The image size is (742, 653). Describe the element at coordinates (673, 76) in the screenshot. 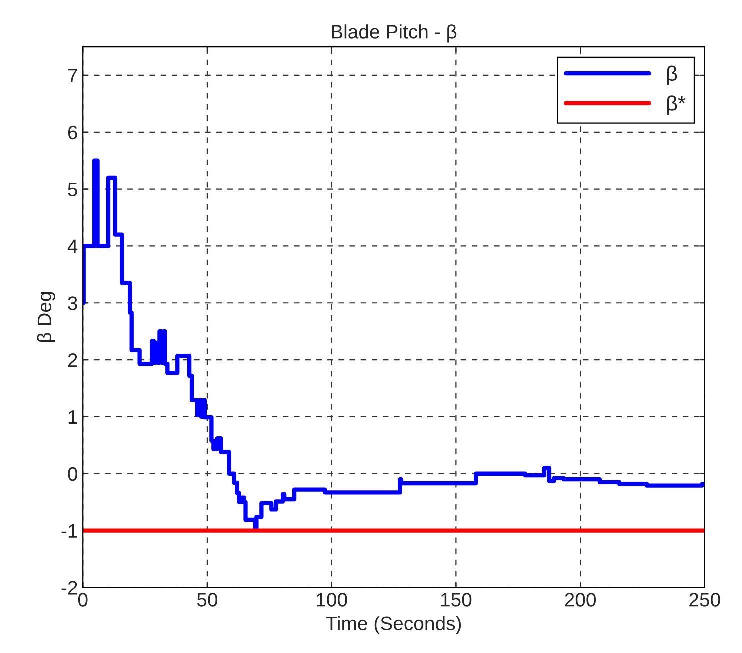

I see `legend-label: β` at that location.